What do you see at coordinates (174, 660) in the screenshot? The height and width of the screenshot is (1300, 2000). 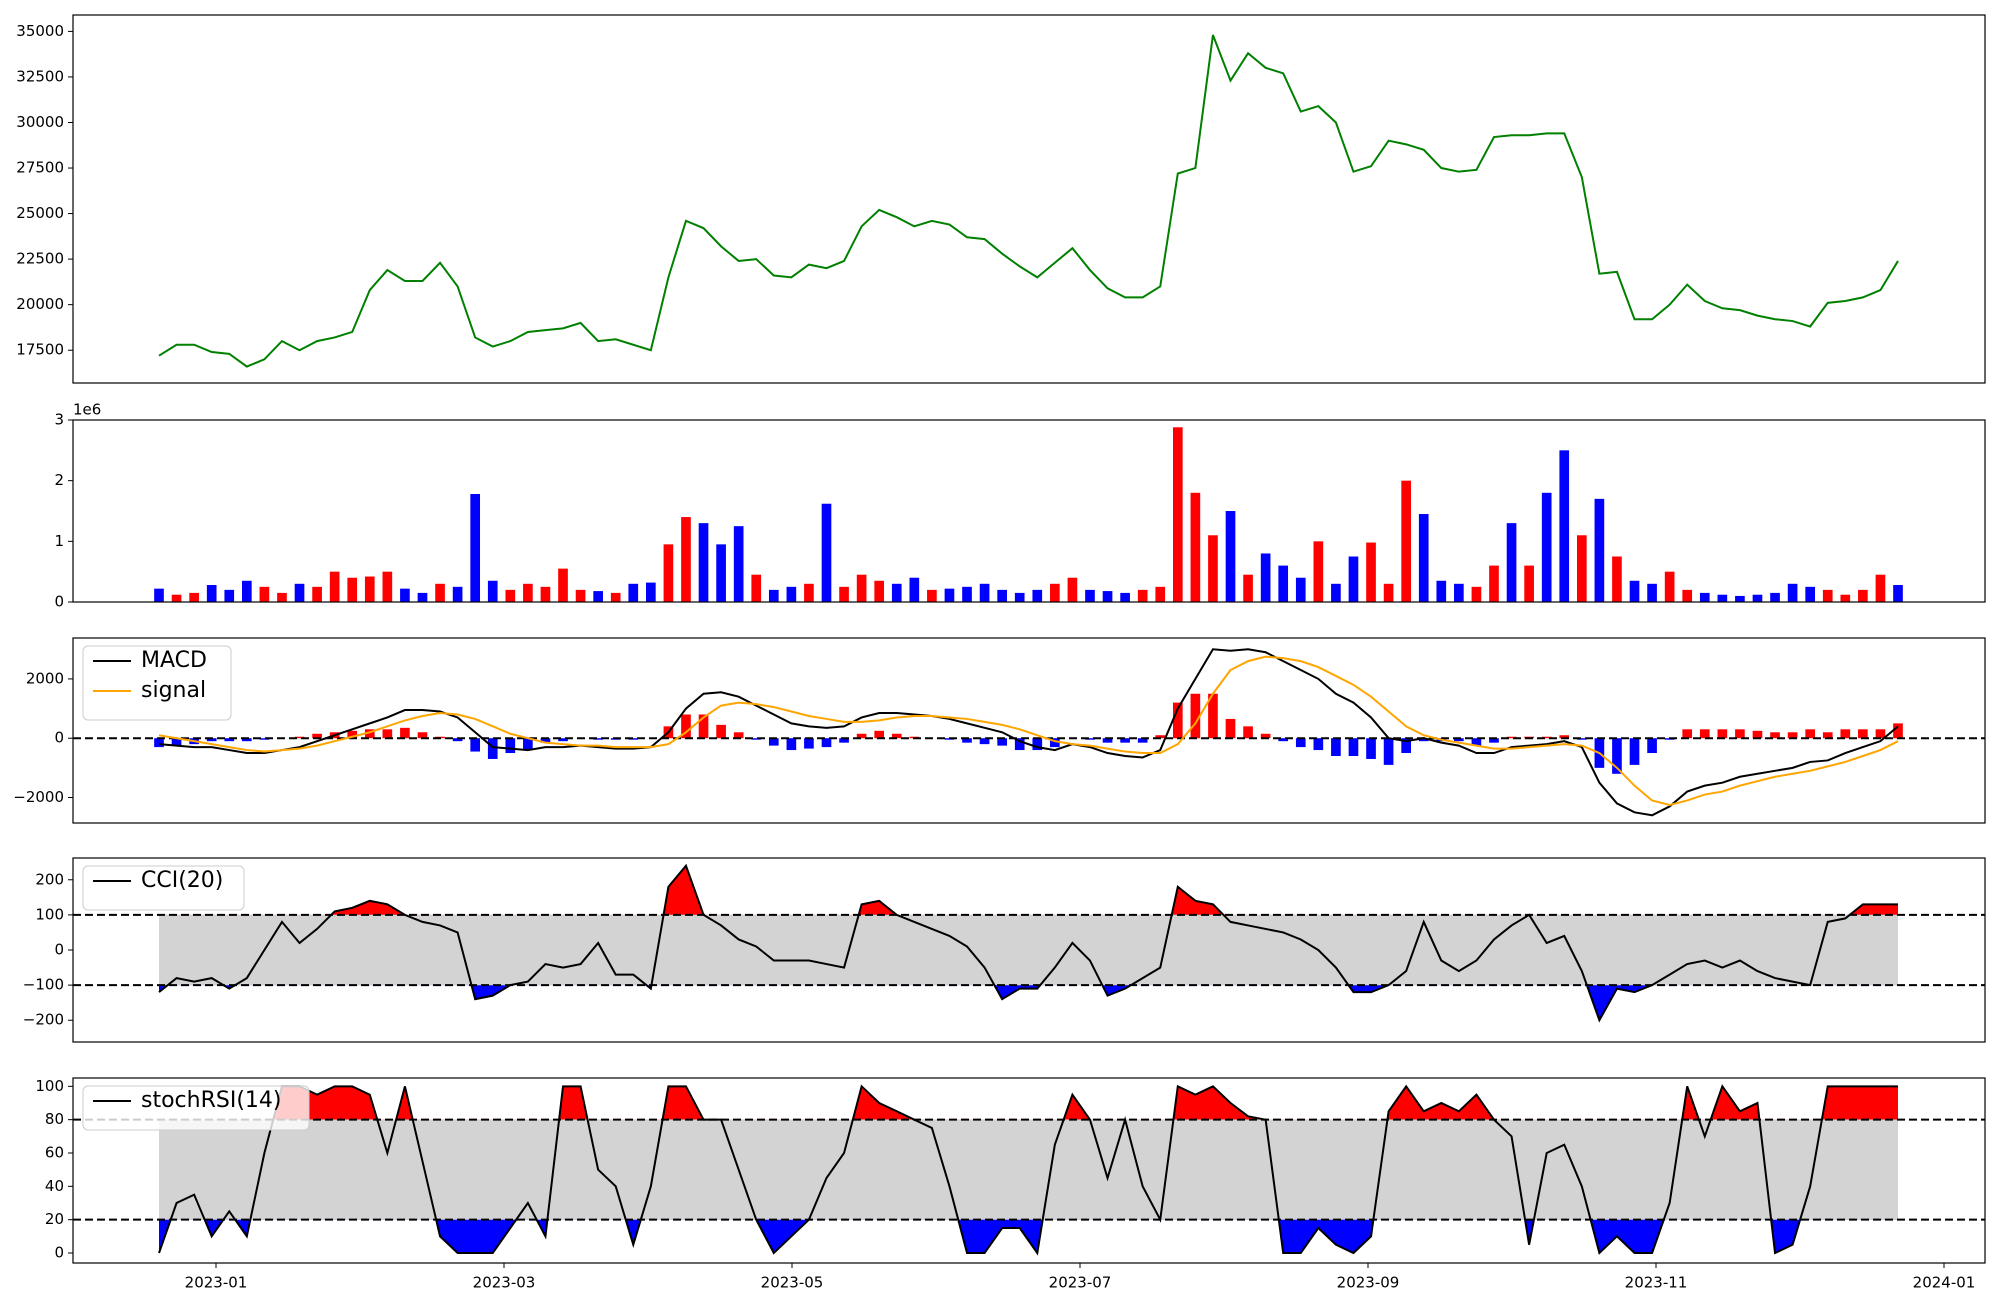 I see `legend-label: MACD` at bounding box center [174, 660].